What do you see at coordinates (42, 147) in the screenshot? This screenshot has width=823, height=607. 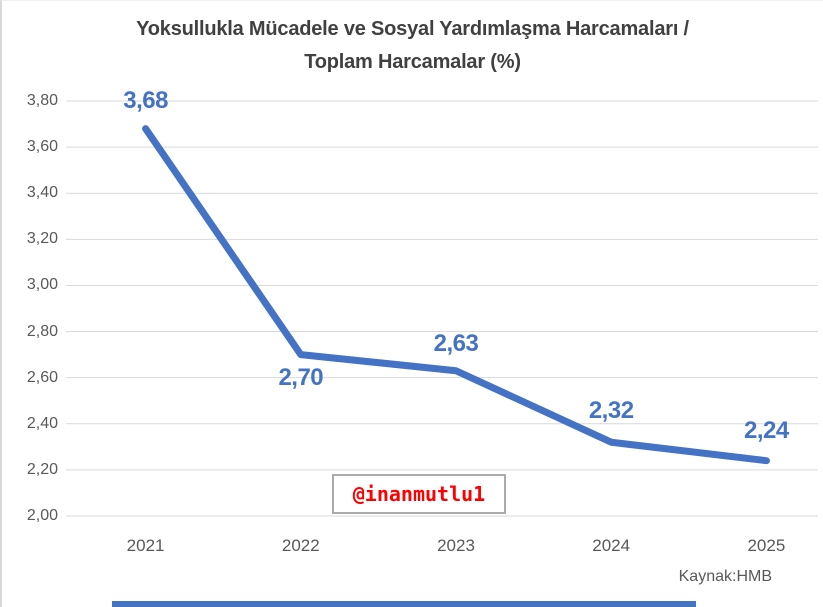 I see `y-axis-tick-label: 3,60` at bounding box center [42, 147].